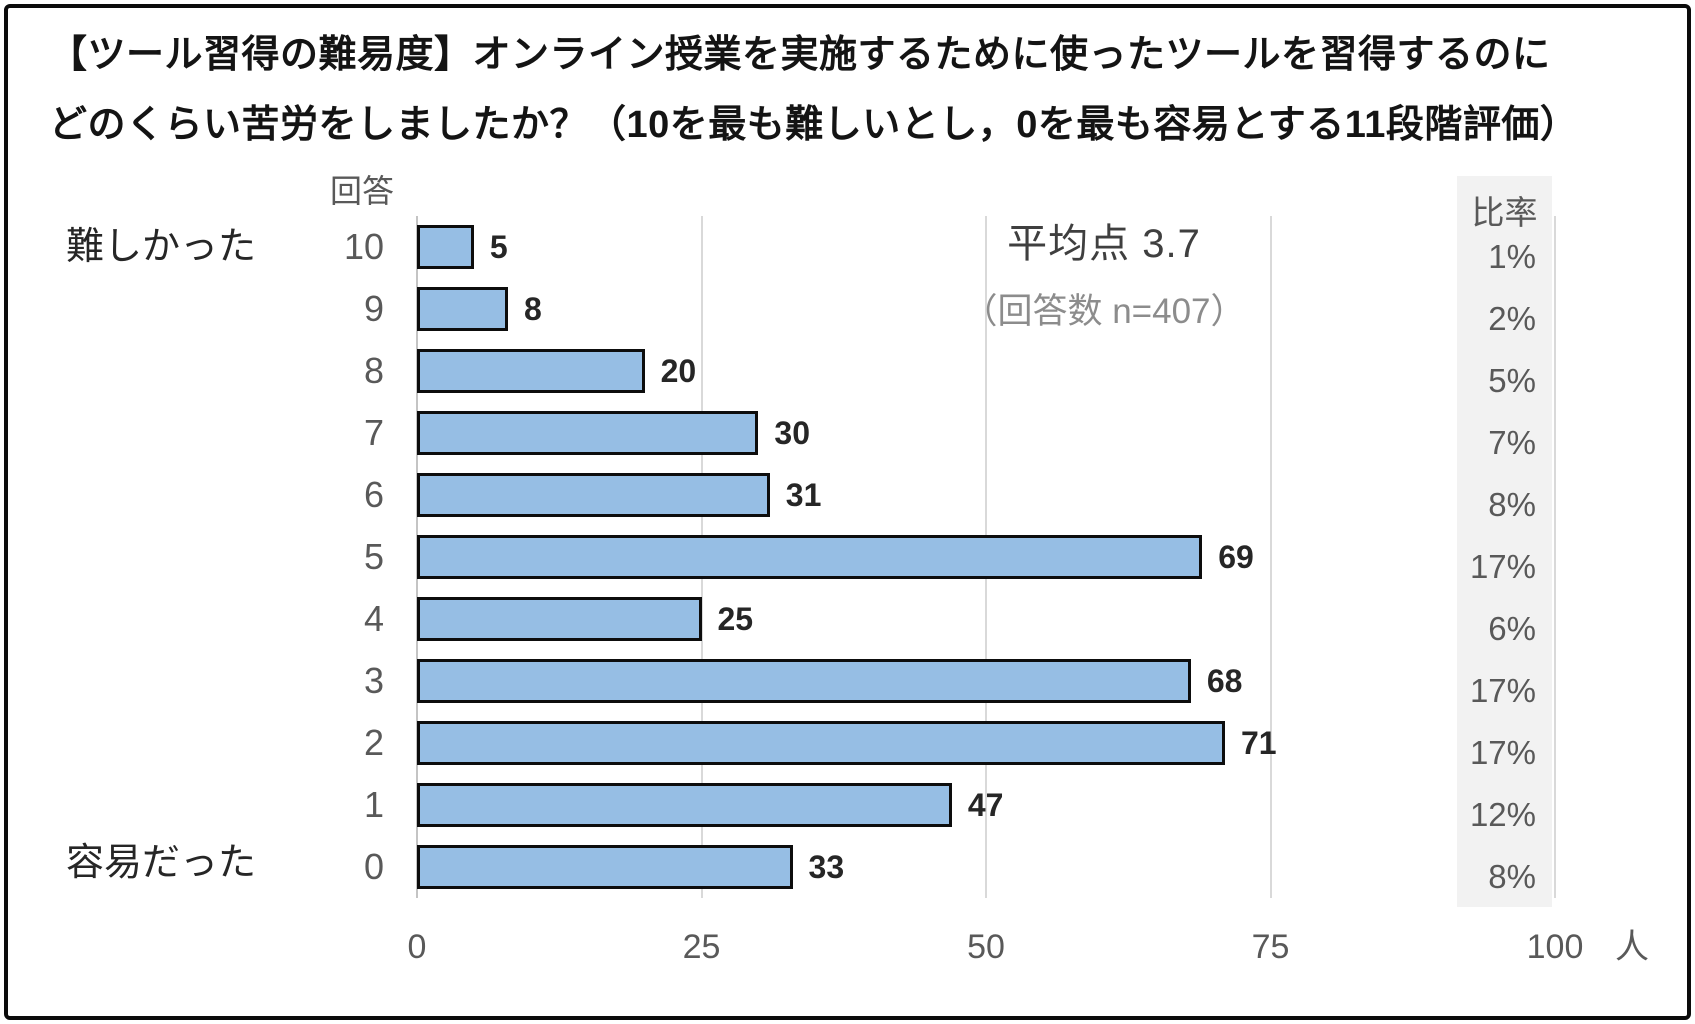 This screenshot has height=1024, width=1695. I want to click on bar-value-label-6: 31, so click(803, 494).